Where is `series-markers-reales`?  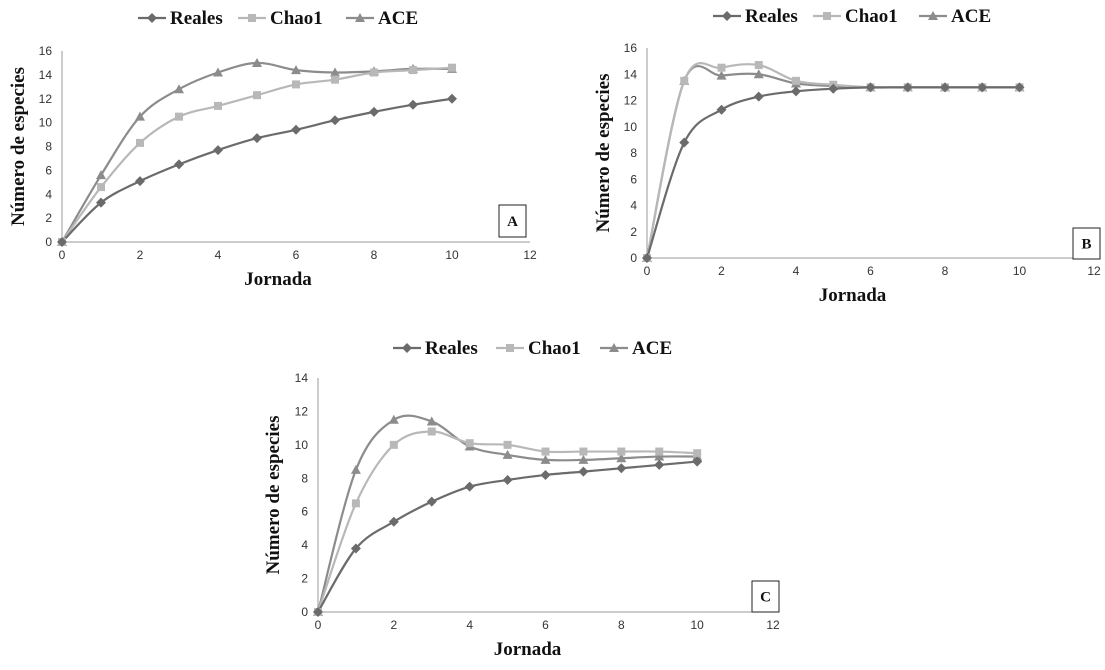 series-markers-reales is located at coordinates (508, 536).